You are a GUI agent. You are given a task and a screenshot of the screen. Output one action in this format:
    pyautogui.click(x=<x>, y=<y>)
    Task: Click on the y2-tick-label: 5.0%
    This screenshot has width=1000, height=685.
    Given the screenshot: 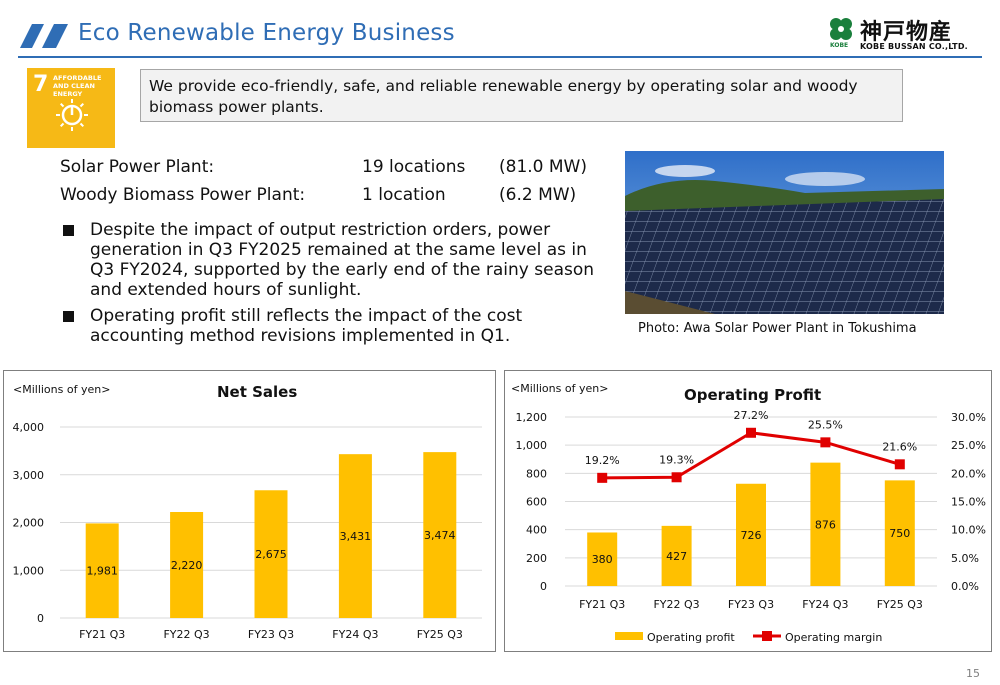 What is the action you would take?
    pyautogui.click(x=965, y=558)
    